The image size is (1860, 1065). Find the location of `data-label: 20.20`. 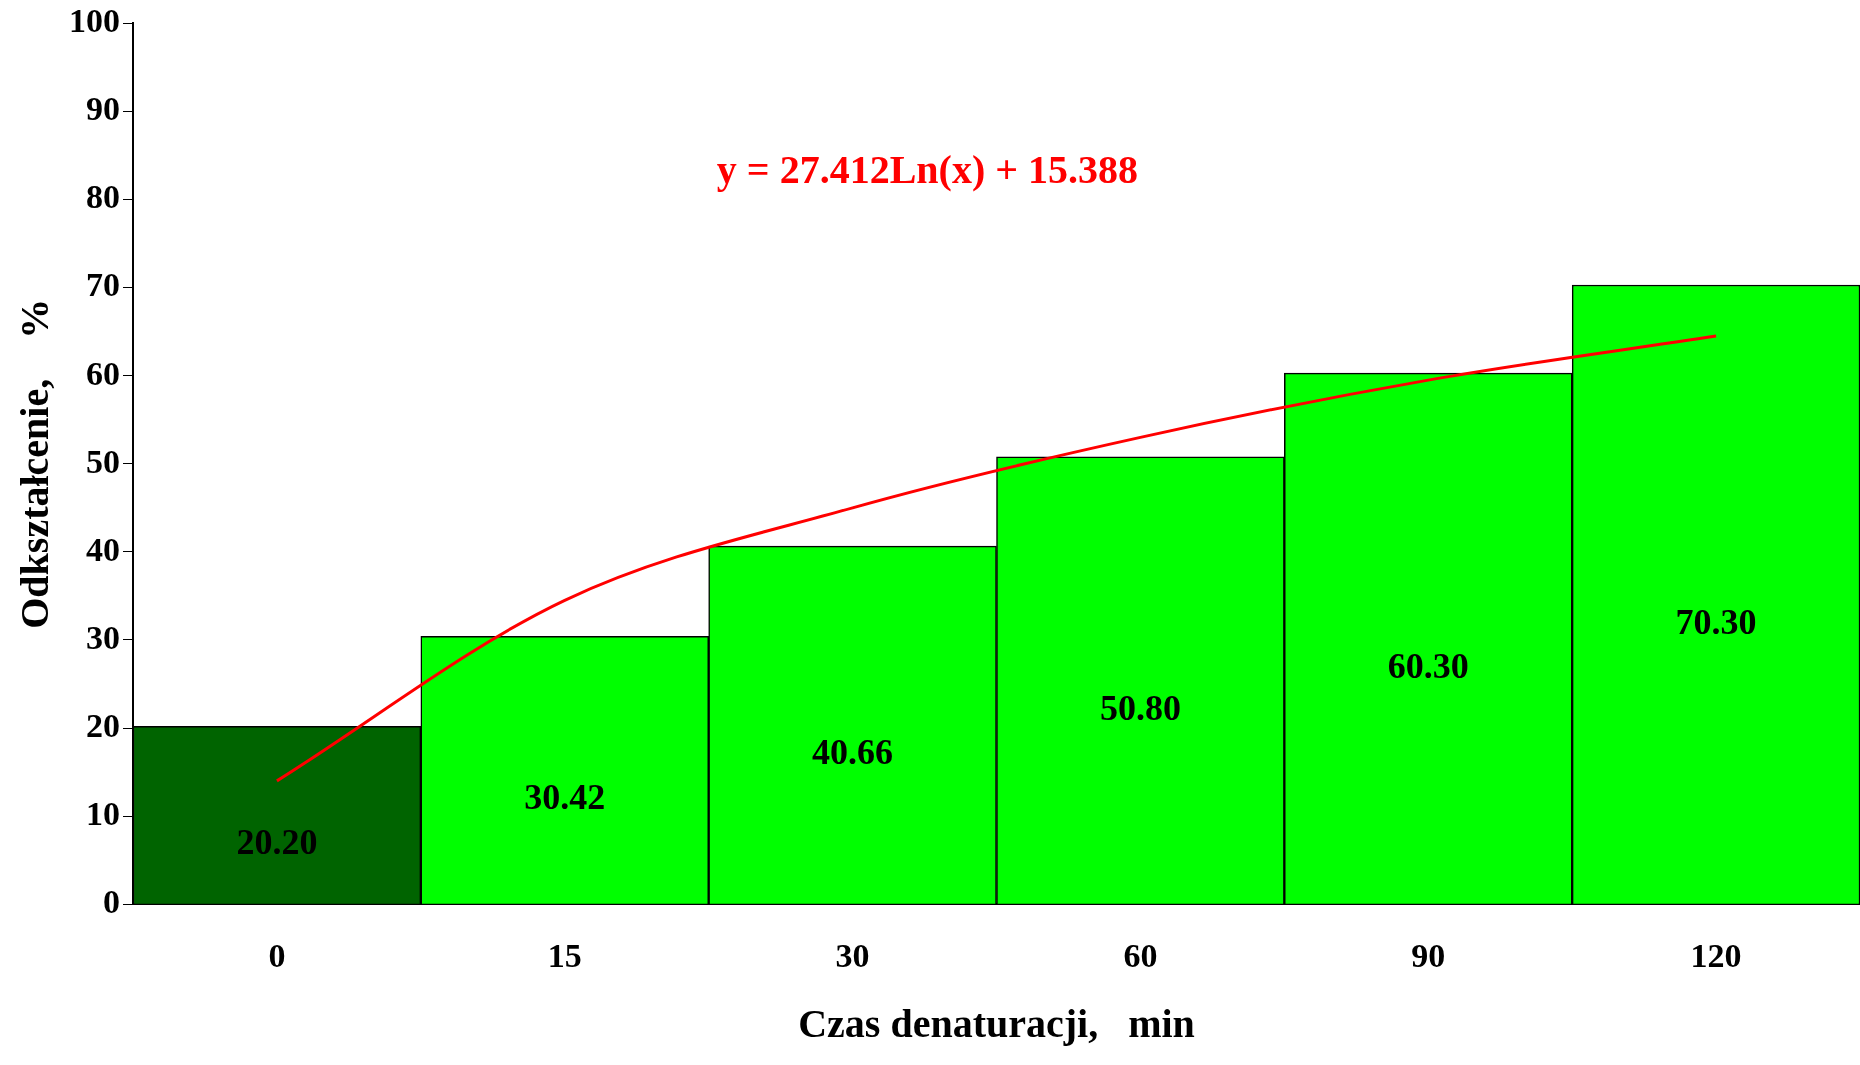

data-label: 20.20 is located at coordinates (277, 842).